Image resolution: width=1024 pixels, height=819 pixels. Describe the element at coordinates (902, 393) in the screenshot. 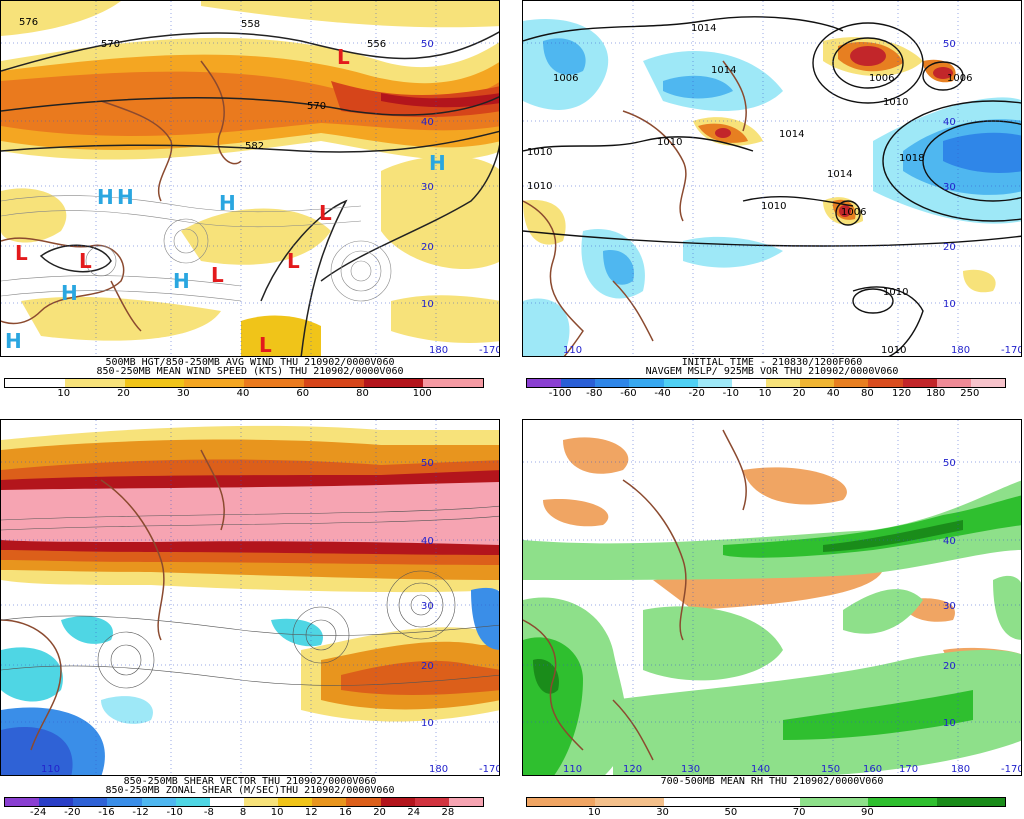

I see `color-bar-tick-label: 120` at that location.